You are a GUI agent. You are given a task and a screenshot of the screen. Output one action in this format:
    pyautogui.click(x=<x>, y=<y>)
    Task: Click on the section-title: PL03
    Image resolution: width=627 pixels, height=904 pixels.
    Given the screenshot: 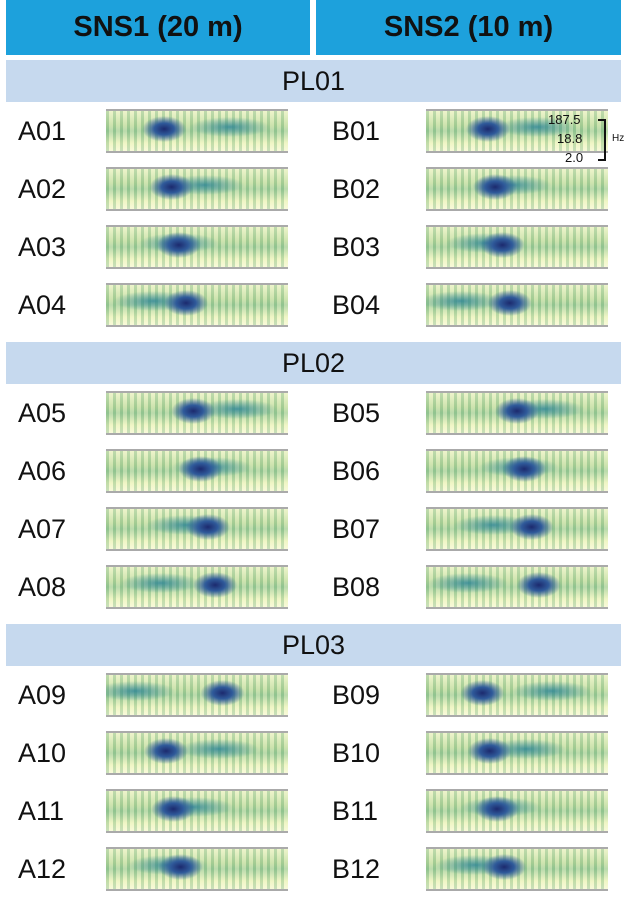 What is the action you would take?
    pyautogui.click(x=313, y=645)
    